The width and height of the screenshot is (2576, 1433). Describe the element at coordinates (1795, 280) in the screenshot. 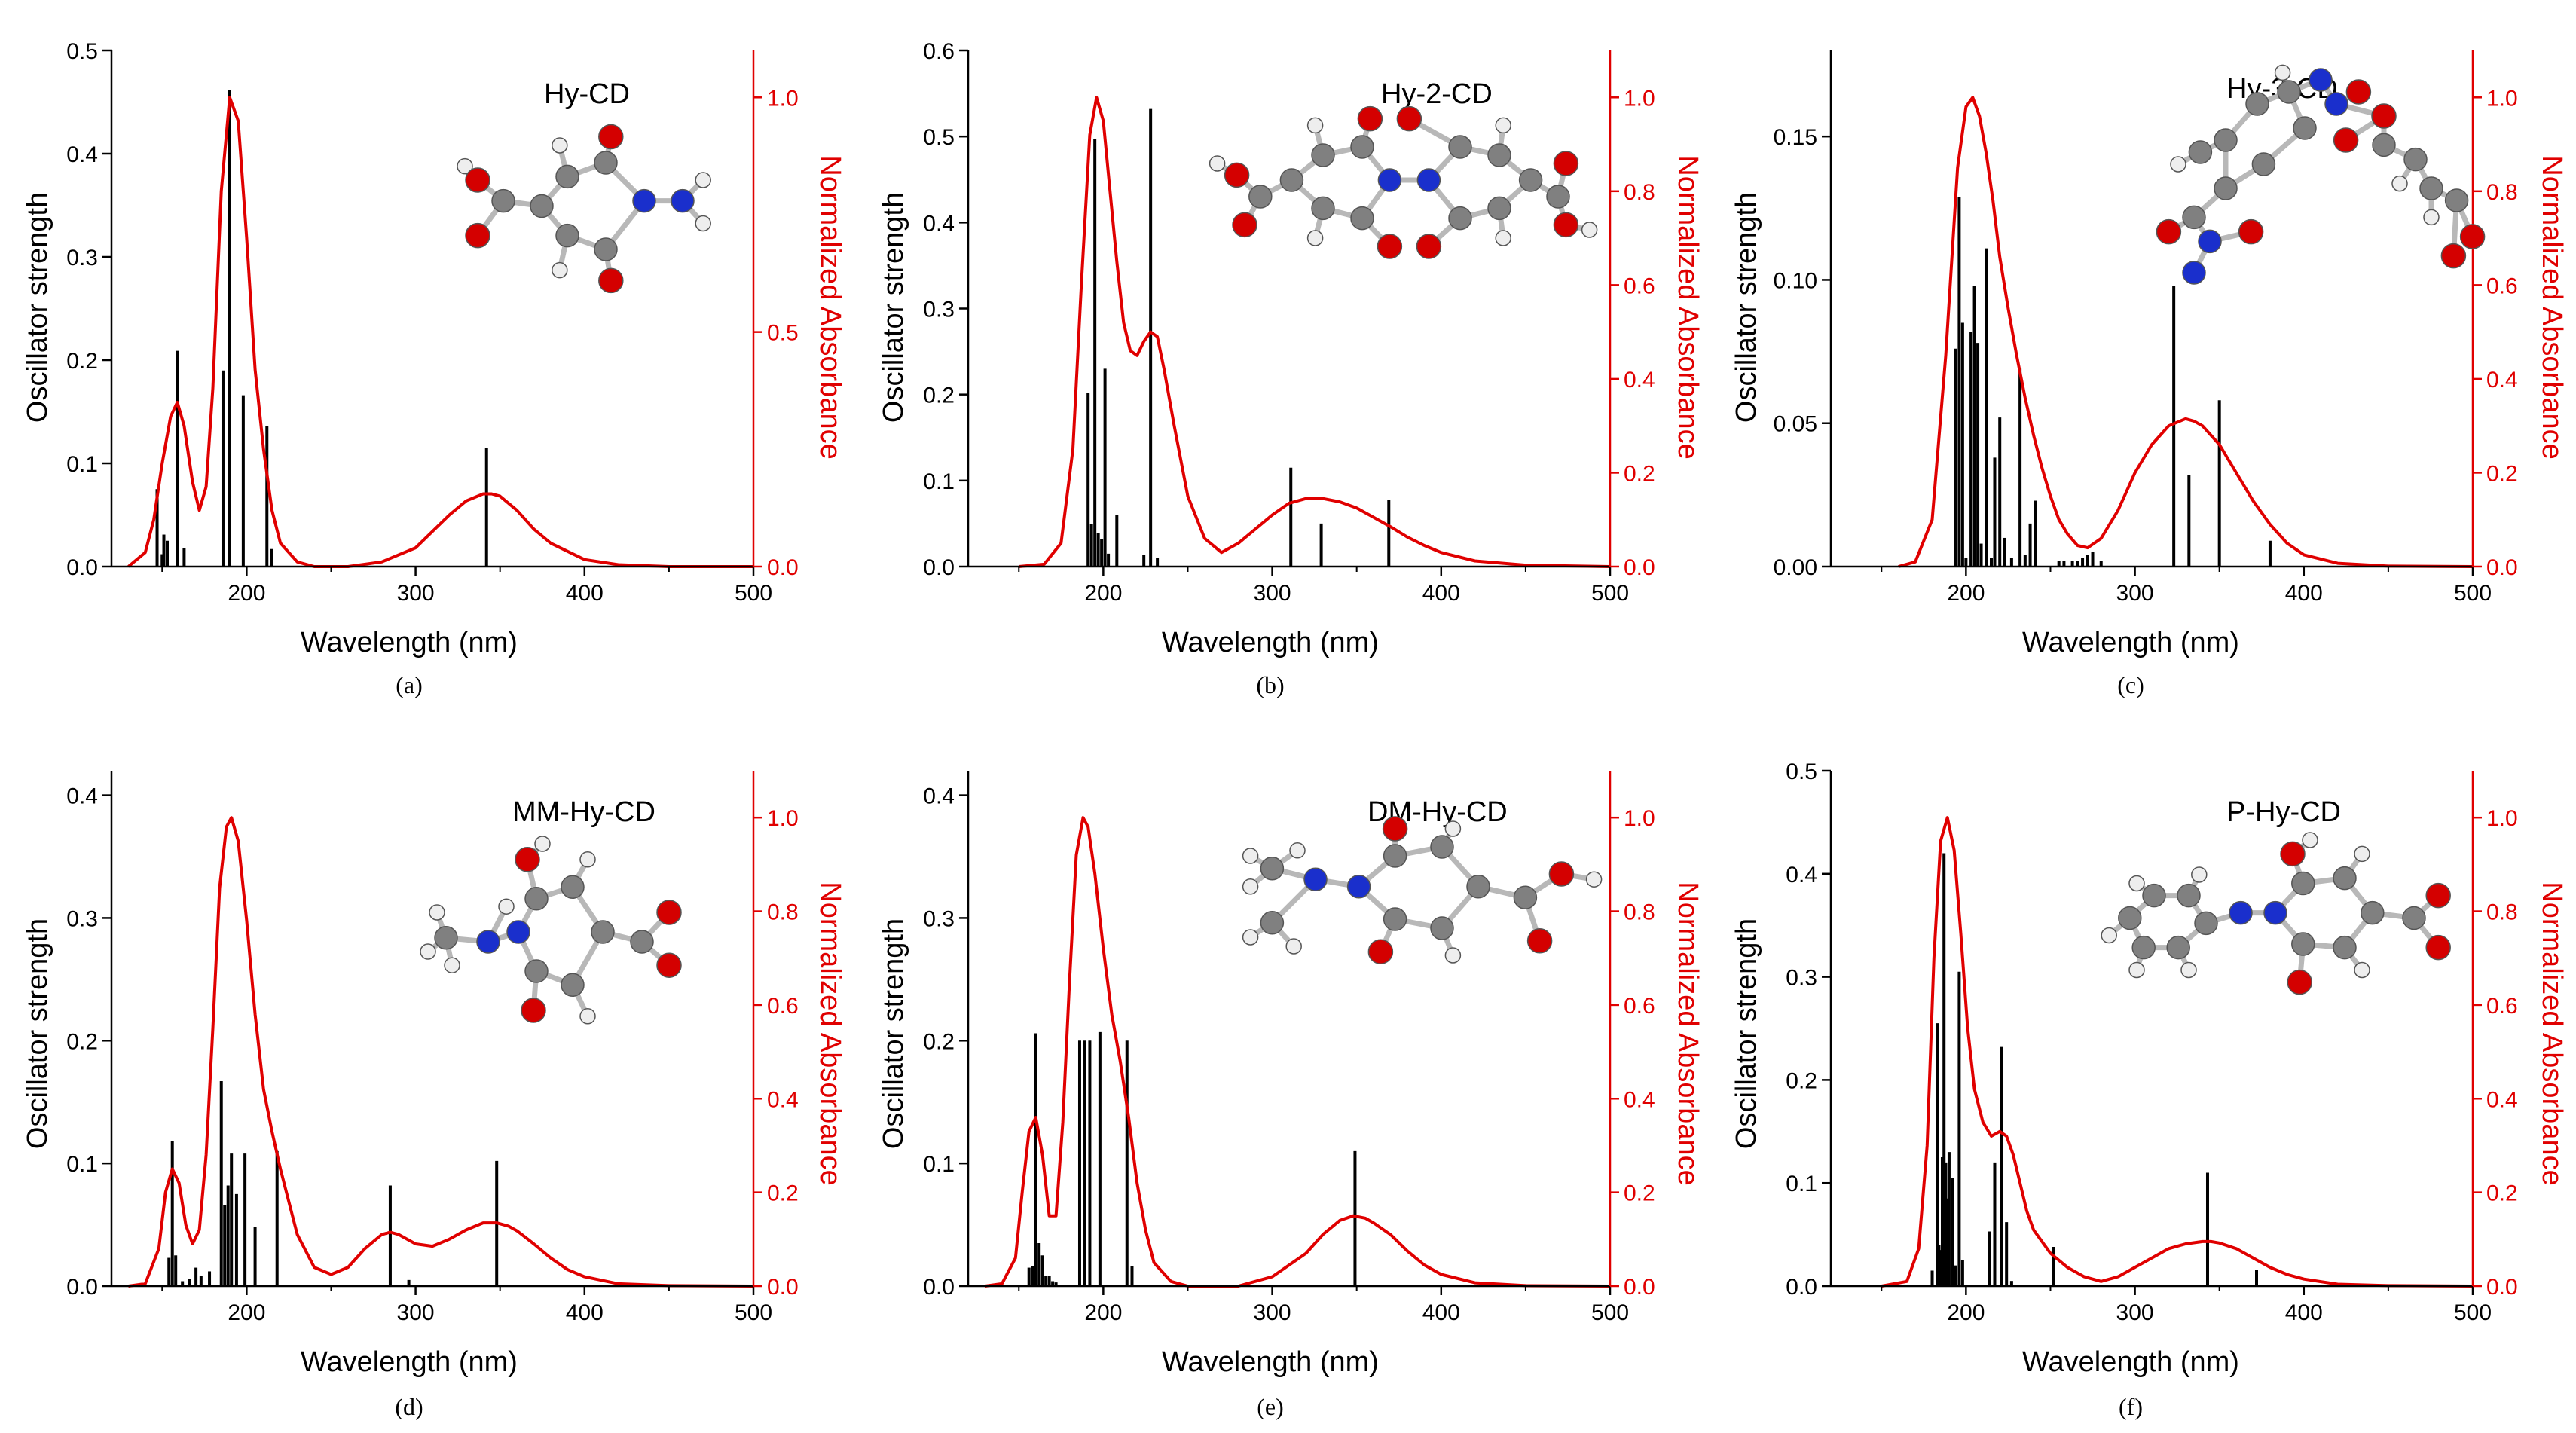

I see `y-tick-label: 0.10` at that location.